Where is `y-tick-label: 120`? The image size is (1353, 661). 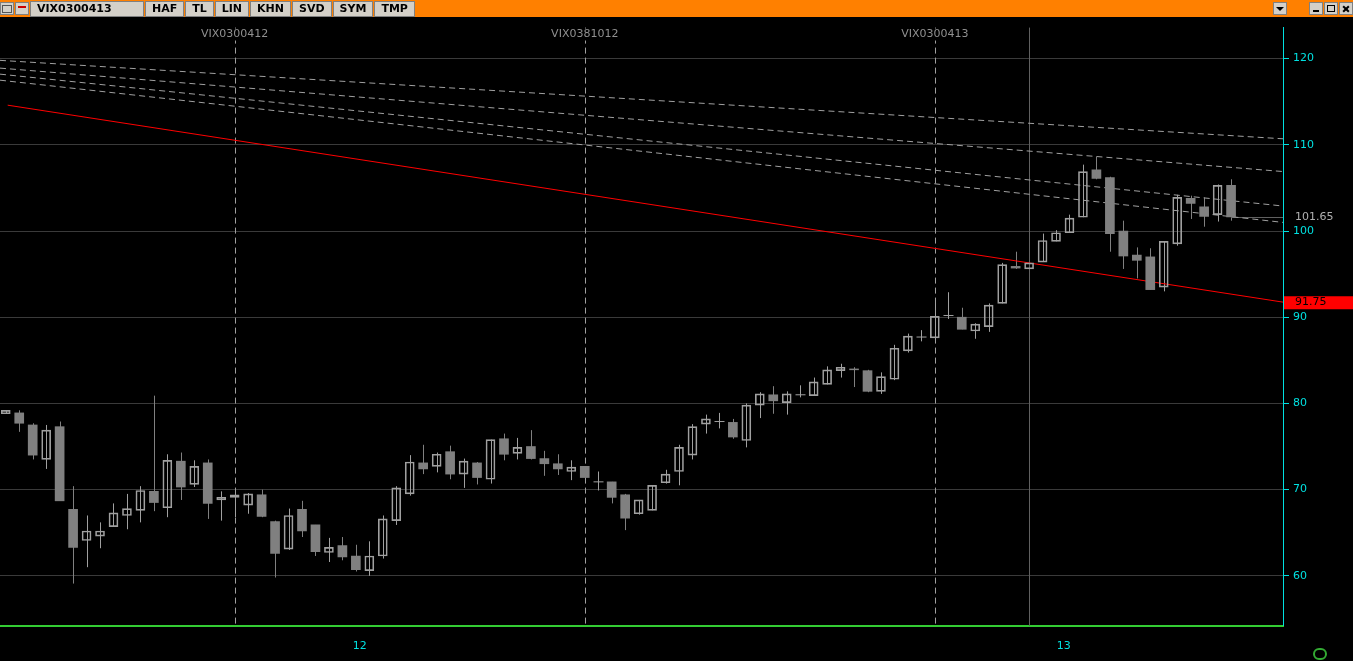
y-tick-label: 120 is located at coordinates (1303, 58).